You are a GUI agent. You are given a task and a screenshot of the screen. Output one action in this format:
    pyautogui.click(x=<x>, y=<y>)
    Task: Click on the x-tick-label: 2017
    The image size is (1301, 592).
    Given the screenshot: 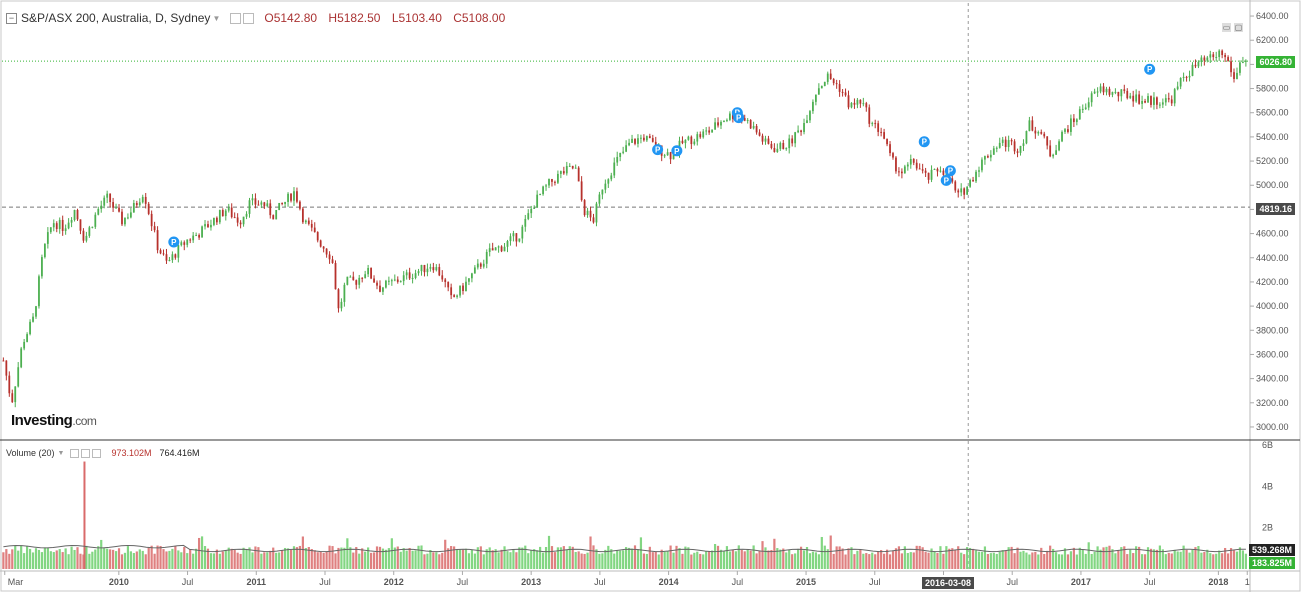 What is the action you would take?
    pyautogui.click(x=1081, y=582)
    